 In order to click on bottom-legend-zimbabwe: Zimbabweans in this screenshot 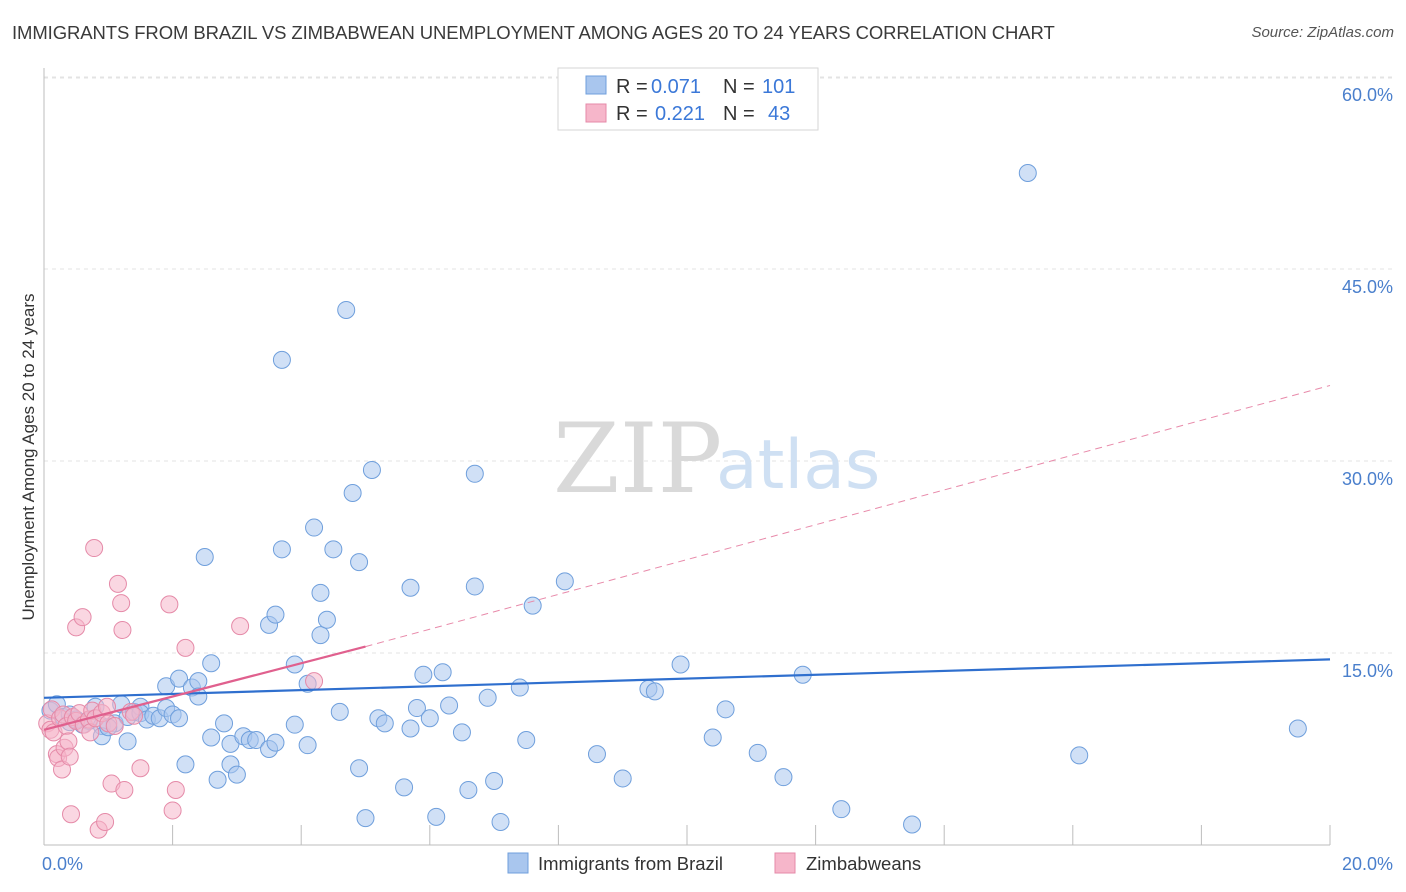, I will do `click(863, 863)`.